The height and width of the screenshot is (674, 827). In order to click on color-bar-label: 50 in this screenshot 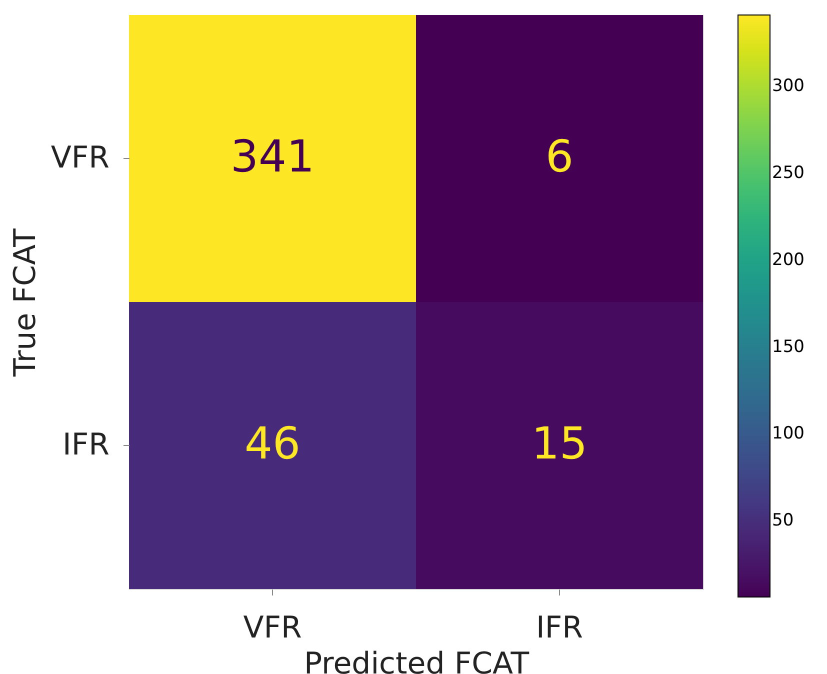, I will do `click(783, 520)`.